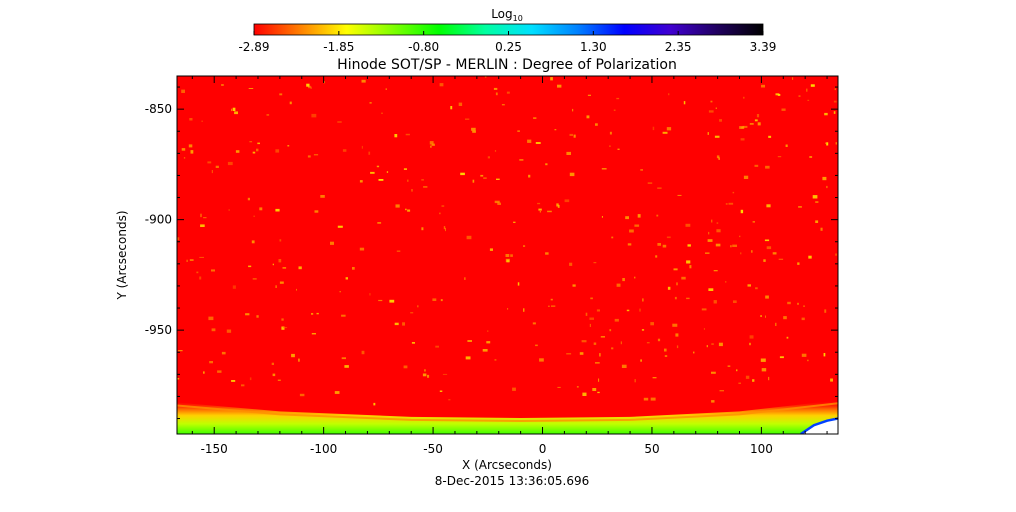 Image resolution: width=1016 pixels, height=512 pixels. Describe the element at coordinates (507, 15) in the screenshot. I see `colorbar-title: Log10` at that location.